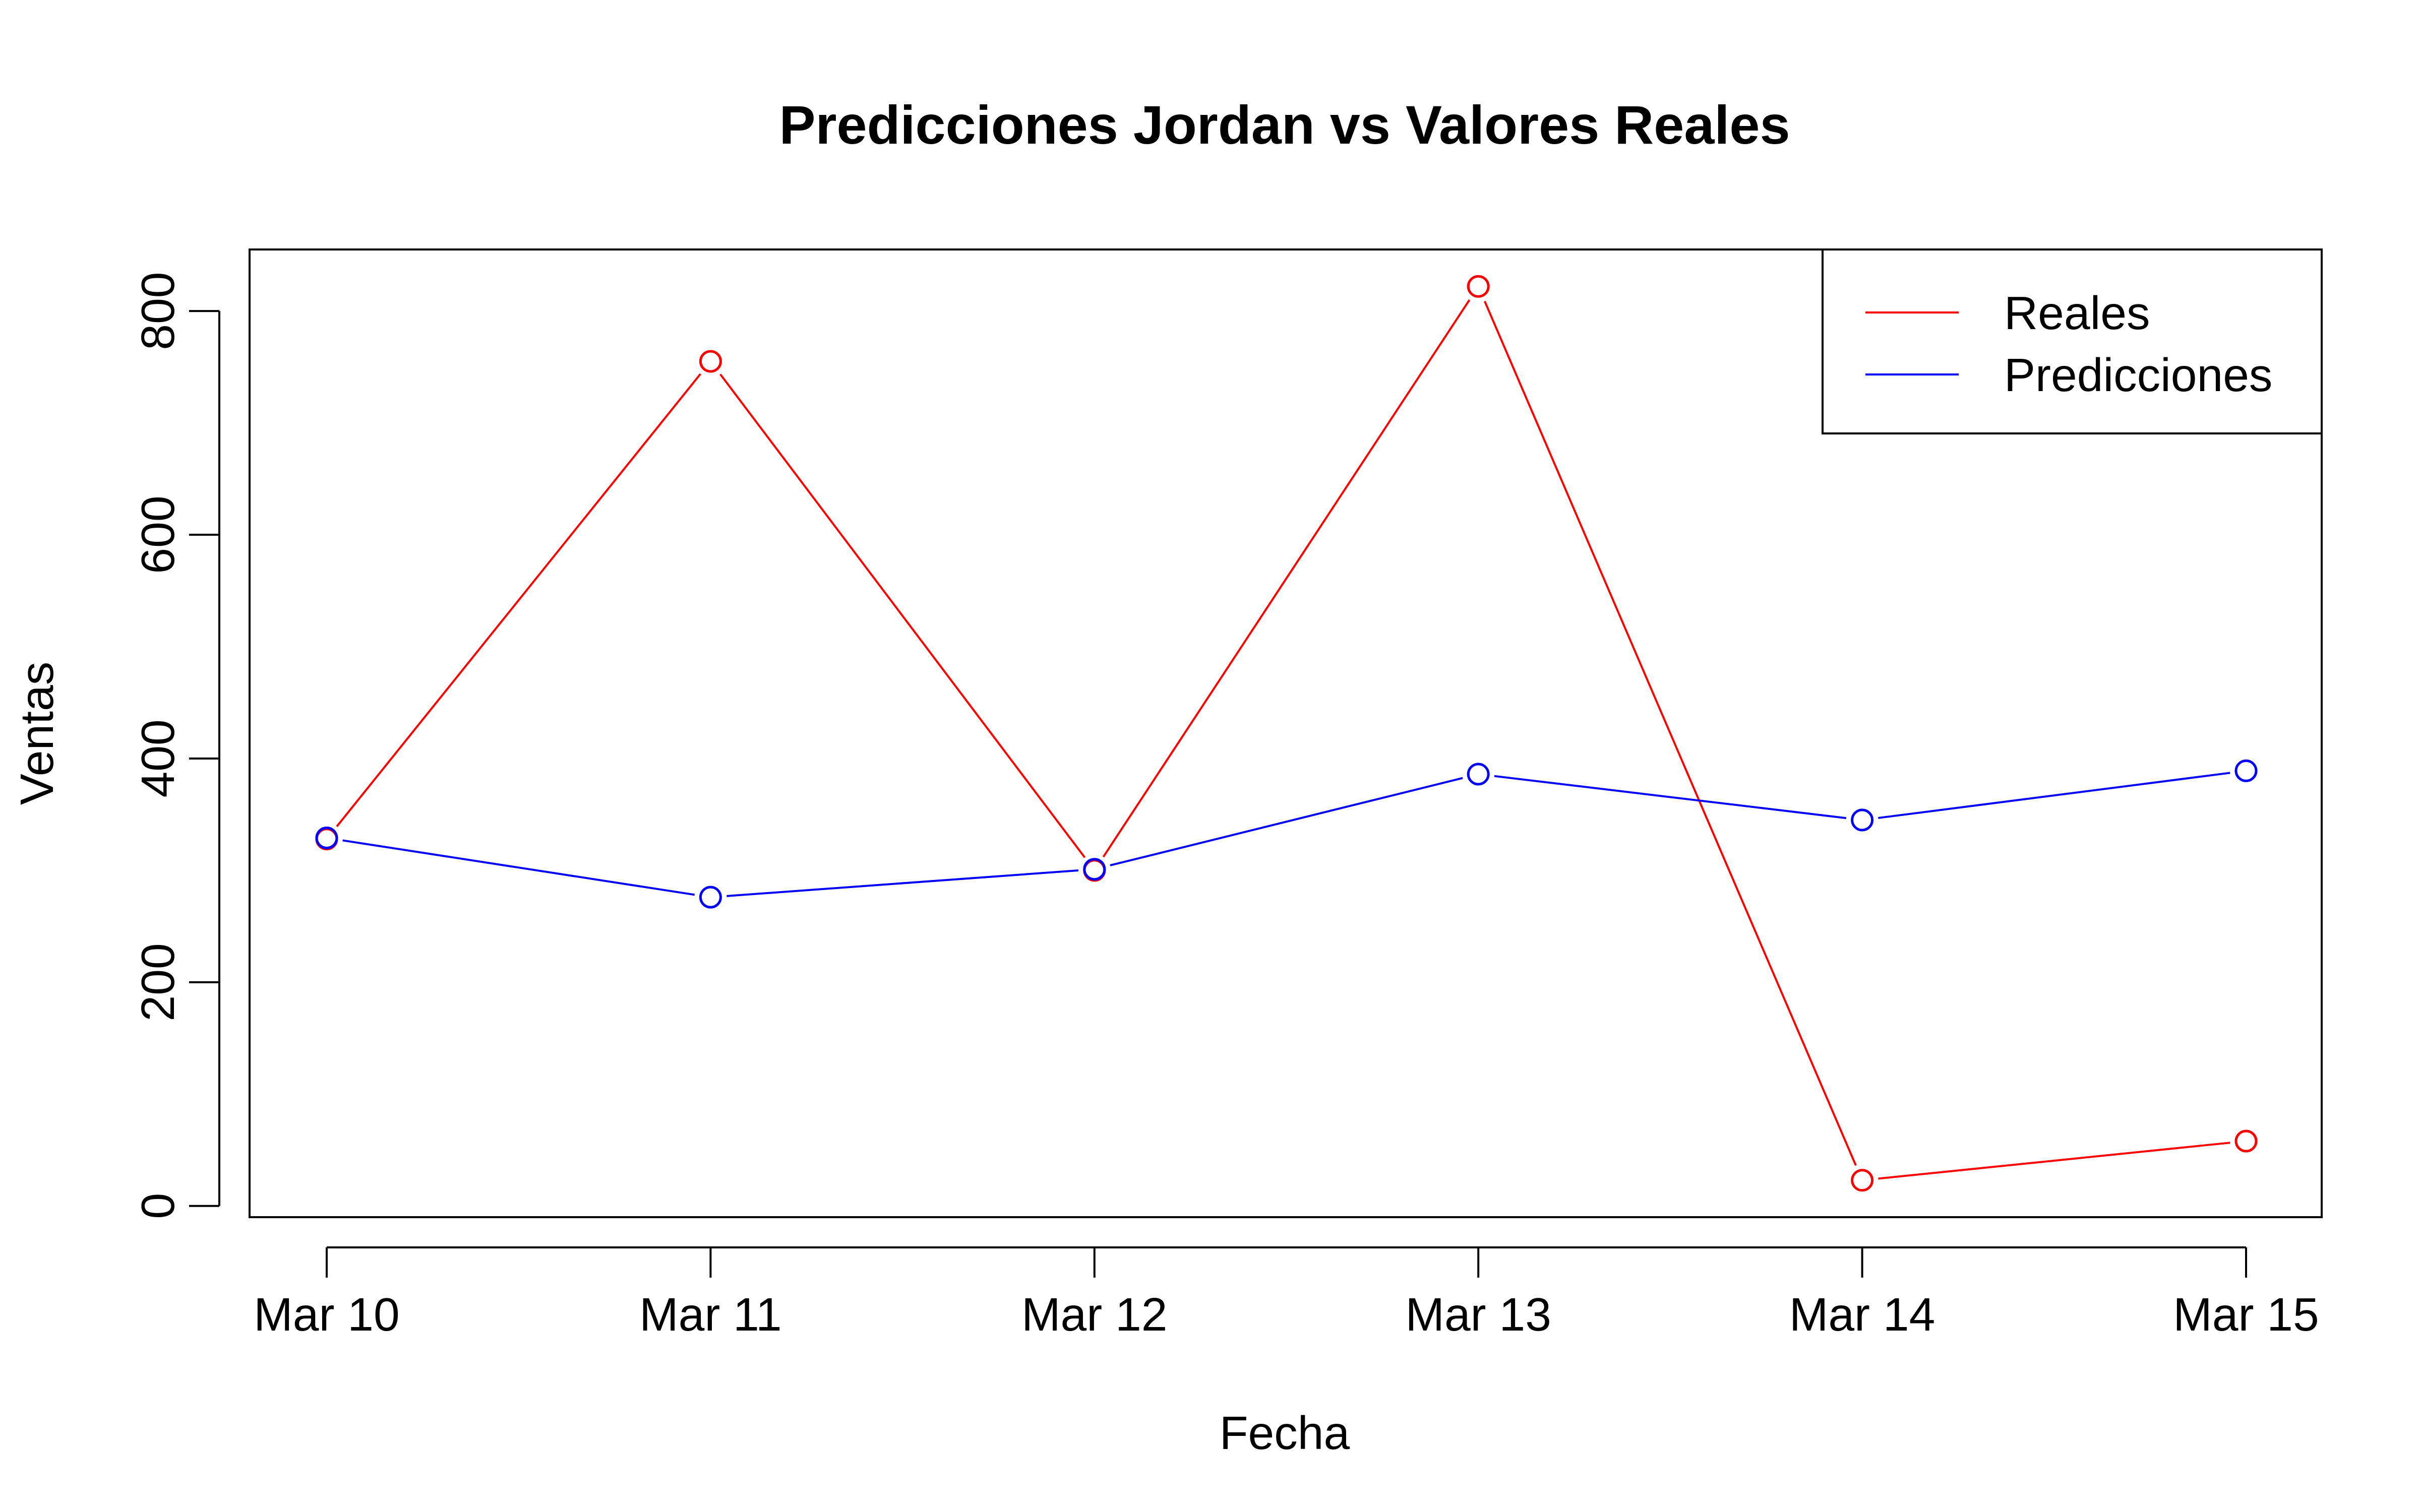 The image size is (2420, 1512). I want to click on y-axis-label: Ventas, so click(37, 733).